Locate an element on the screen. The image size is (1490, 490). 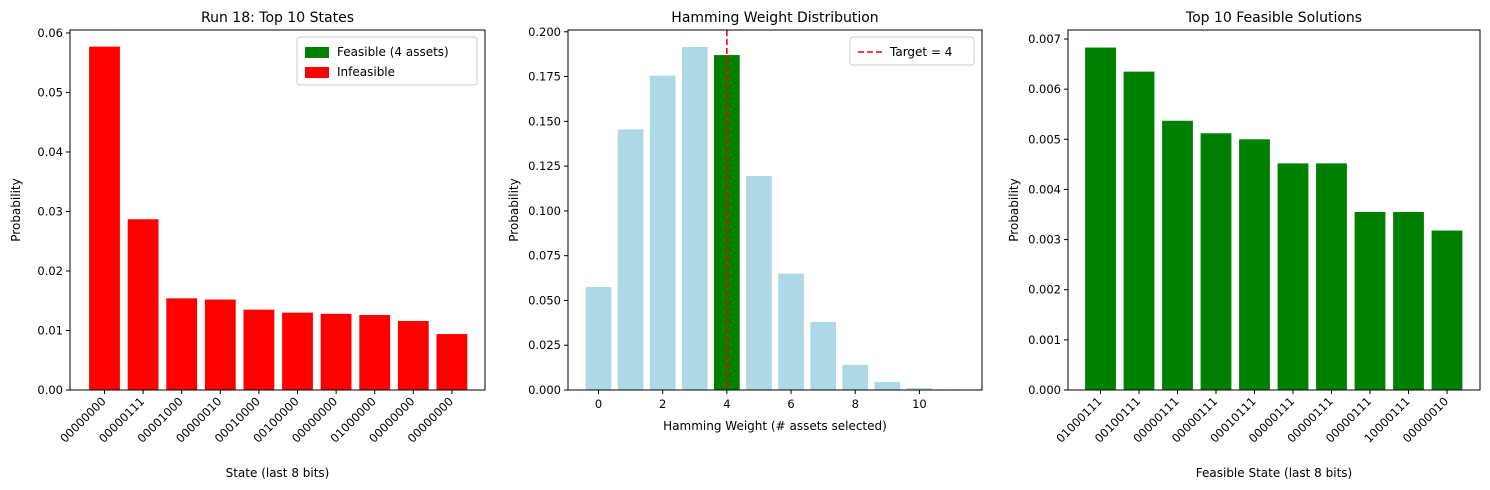
chart2-xtick-label: 4 is located at coordinates (726, 404).